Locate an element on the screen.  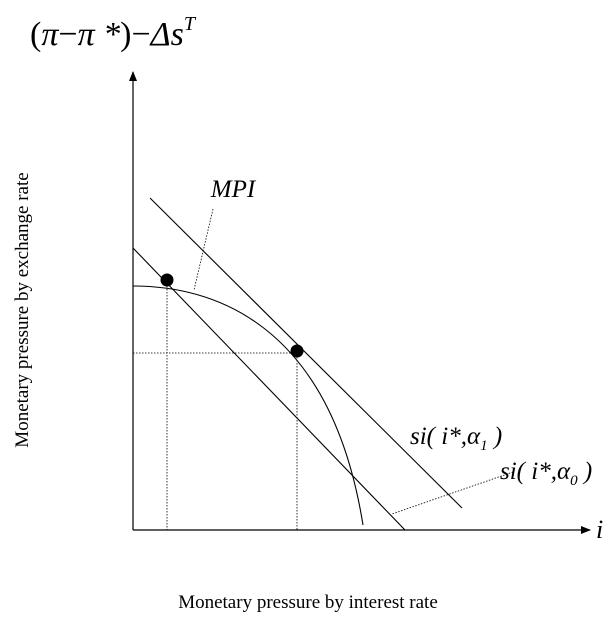
alpha0-label-leader is located at coordinates (452, 493).